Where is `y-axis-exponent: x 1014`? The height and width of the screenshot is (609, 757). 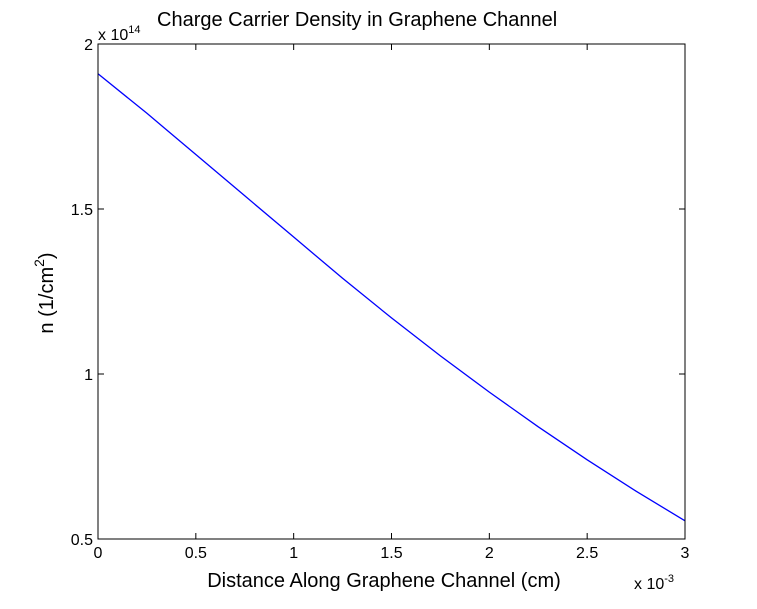
y-axis-exponent: x 1014 is located at coordinates (119, 34).